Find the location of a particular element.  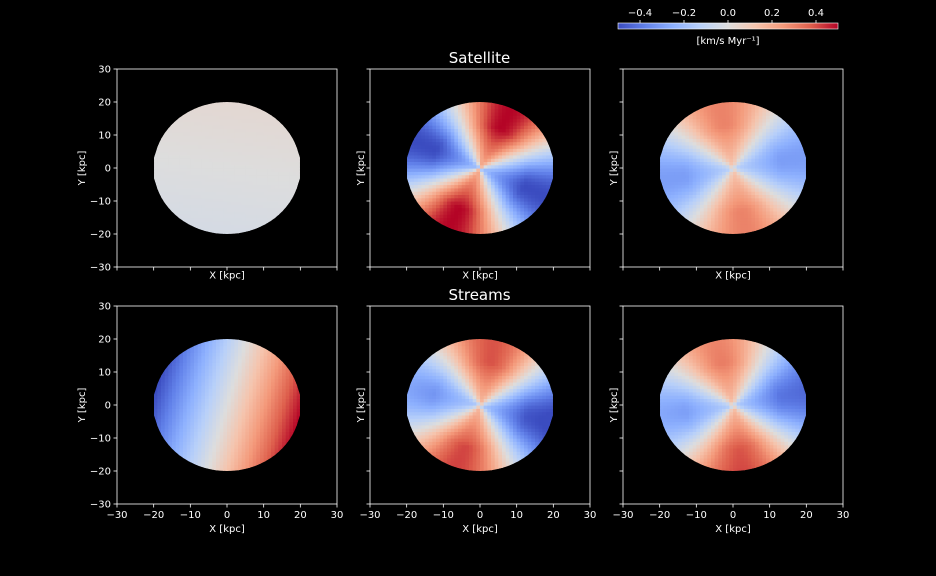

row-title-satellite: Satellite is located at coordinates (479, 58).